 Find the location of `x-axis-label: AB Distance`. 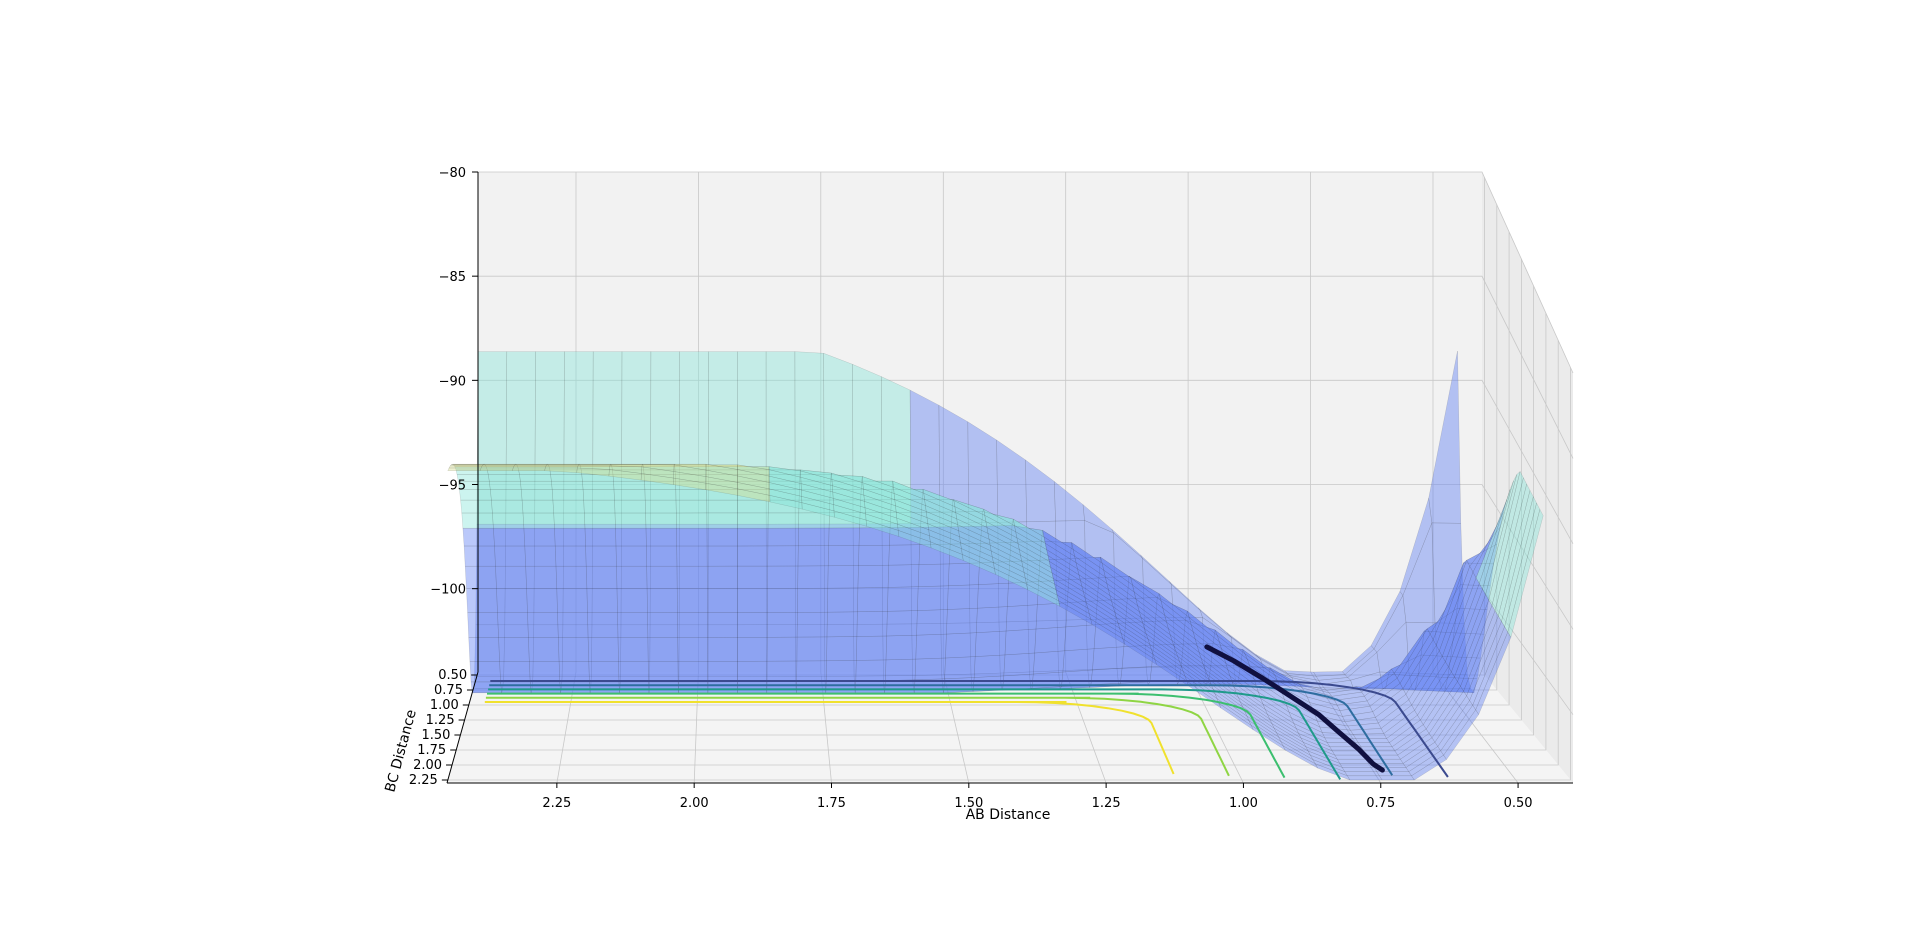

x-axis-label: AB Distance is located at coordinates (1008, 815).